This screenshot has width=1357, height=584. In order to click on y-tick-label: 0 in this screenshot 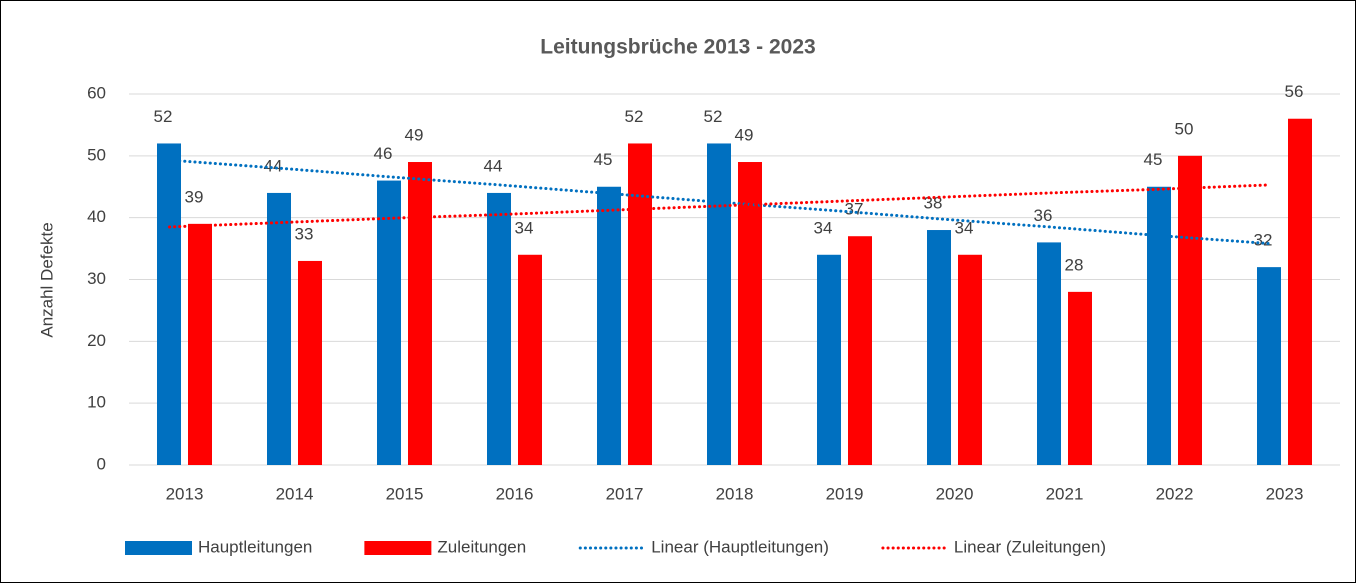, I will do `click(101, 463)`.